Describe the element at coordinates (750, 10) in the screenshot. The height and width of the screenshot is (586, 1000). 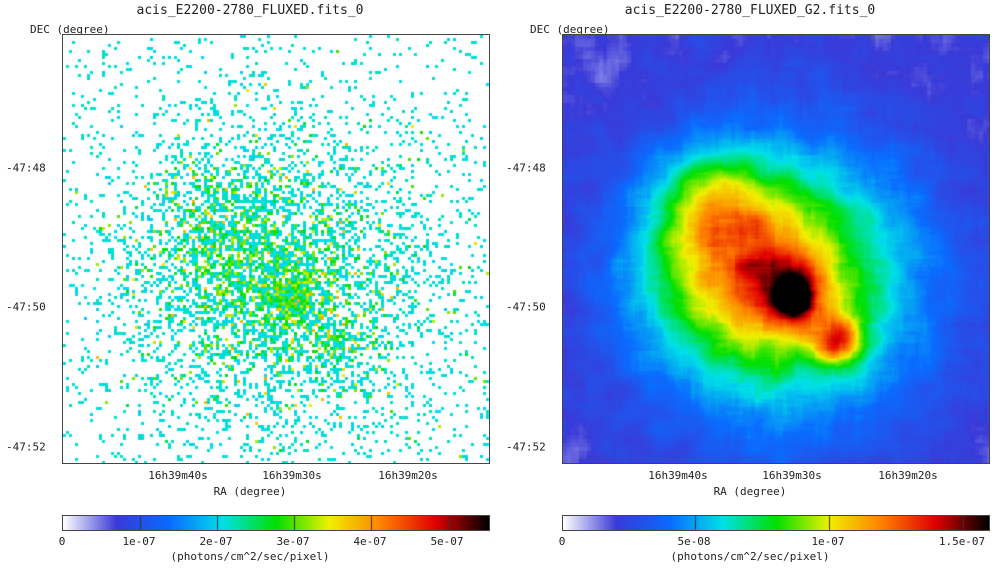
I see `panel-title: acis_E2200-2780_FLUXED_G2.fits_0` at that location.